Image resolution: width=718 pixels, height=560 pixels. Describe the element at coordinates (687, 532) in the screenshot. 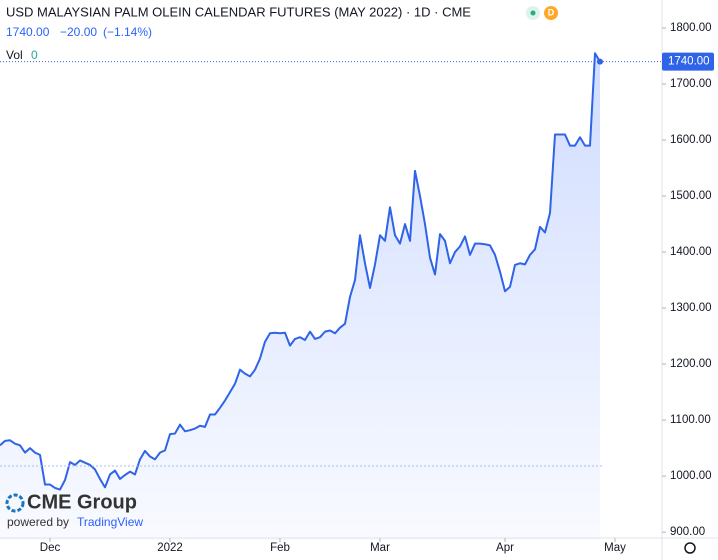

I see `y-tick-label: 900.00` at that location.